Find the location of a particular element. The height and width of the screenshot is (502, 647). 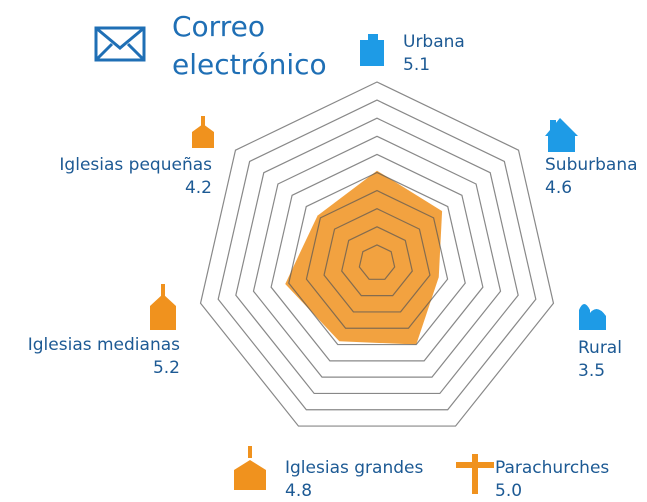

category-label: Suburbana is located at coordinates (591, 165).